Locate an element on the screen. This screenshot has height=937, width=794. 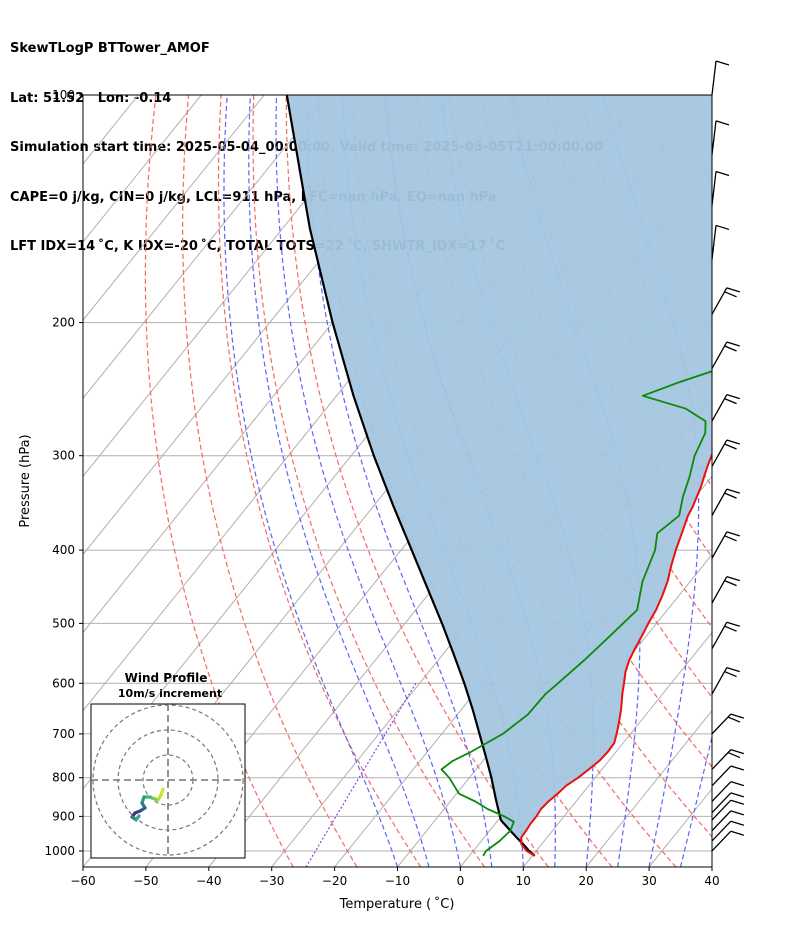
y-tick-label: 500 is located at coordinates (63, 623).